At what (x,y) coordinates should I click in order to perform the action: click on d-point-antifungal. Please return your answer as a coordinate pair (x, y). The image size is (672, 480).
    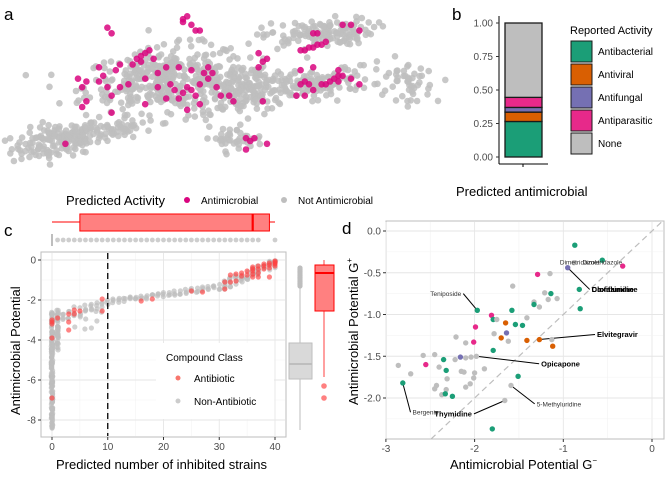
    Looking at the image, I should click on (506, 333).